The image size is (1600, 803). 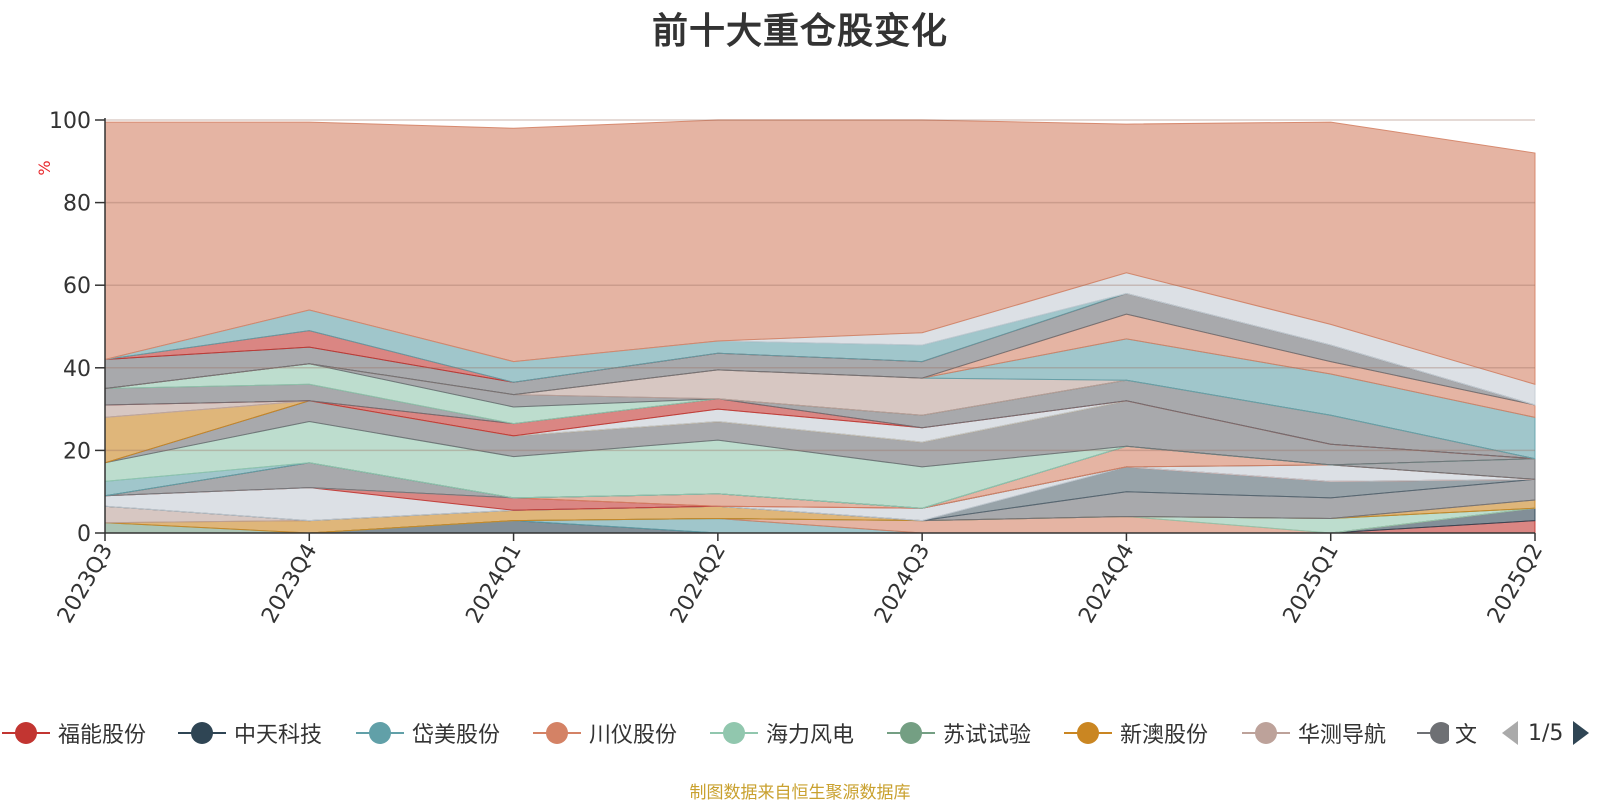 I want to click on pager-next-icon, so click(x=1581, y=733).